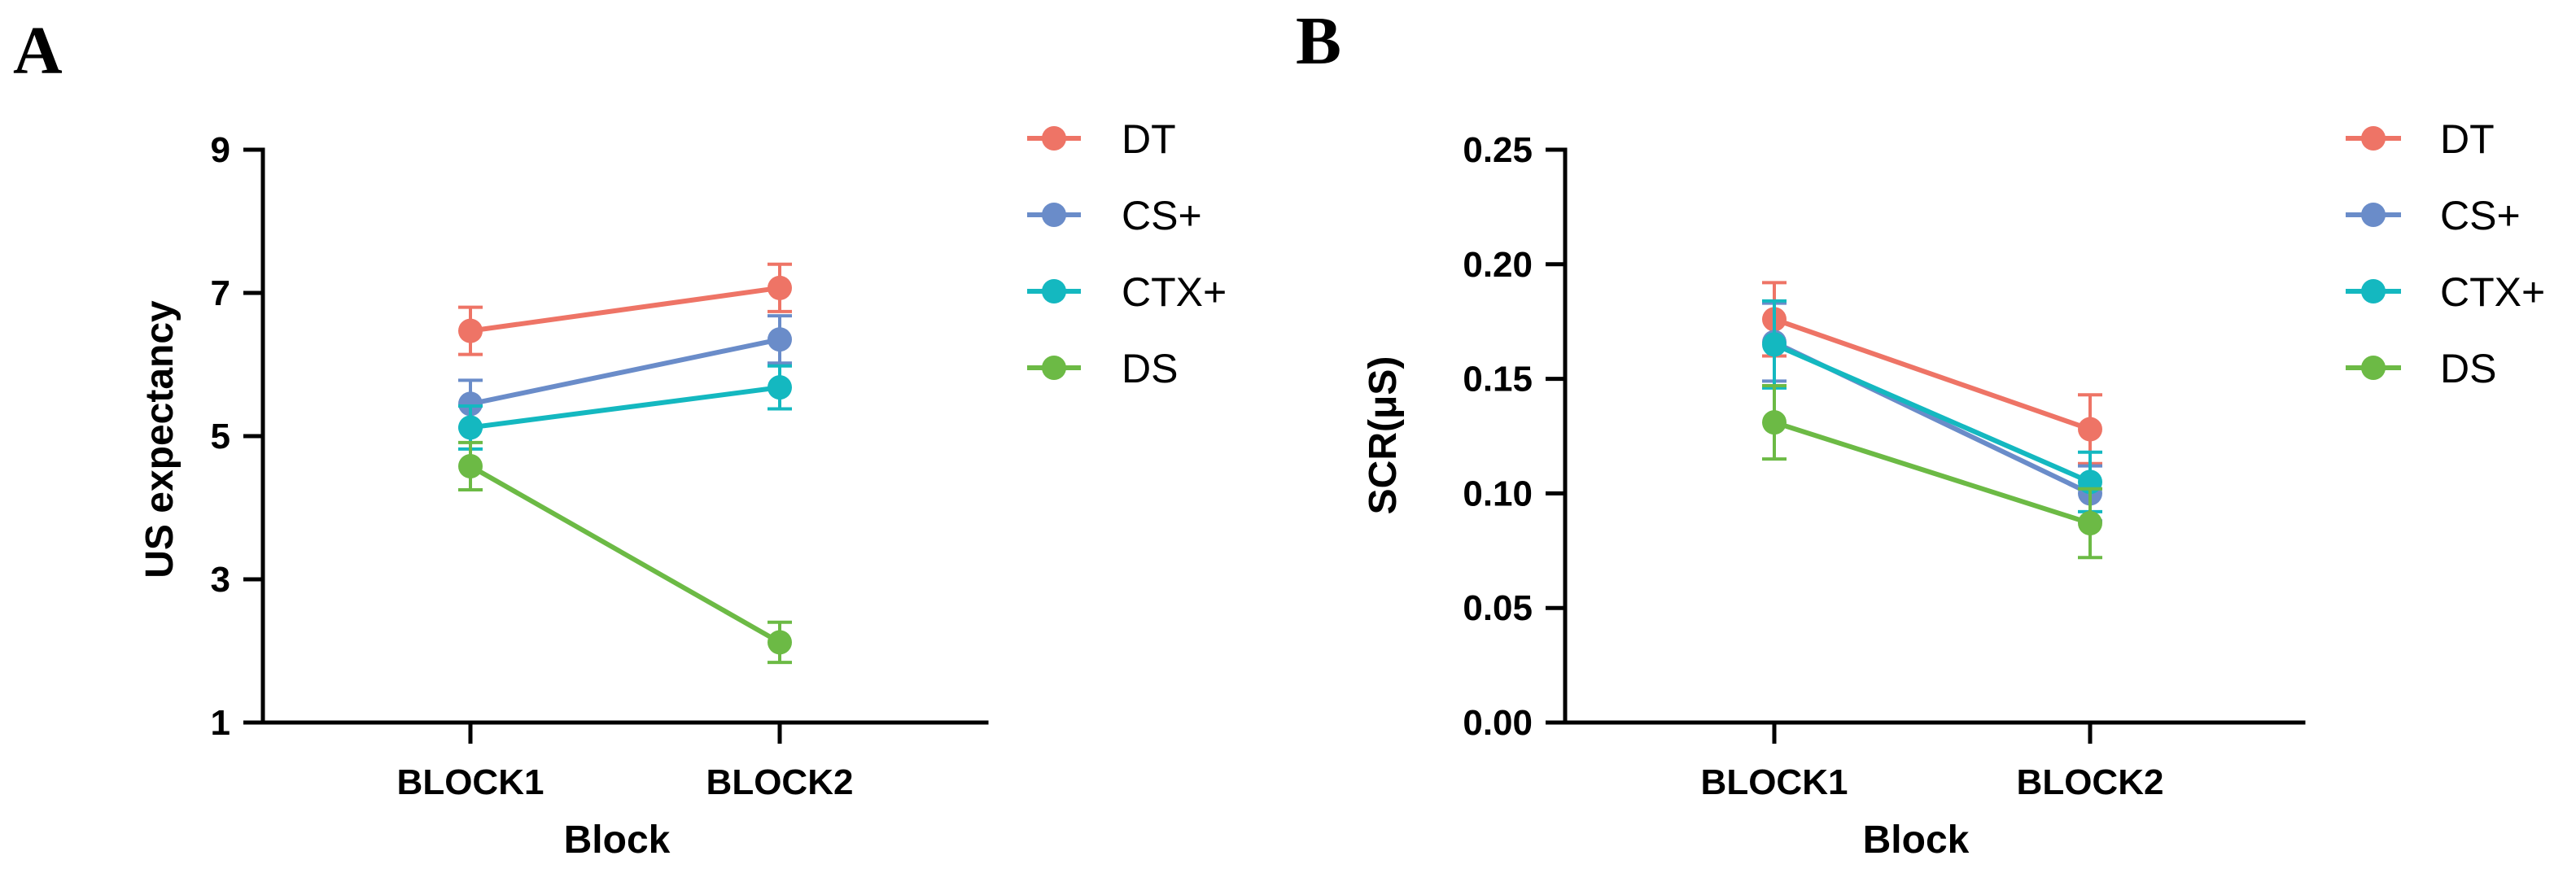 This screenshot has width=2576, height=882. Describe the element at coordinates (617, 840) in the screenshot. I see `panel-a-x-axis-label: Block` at that location.